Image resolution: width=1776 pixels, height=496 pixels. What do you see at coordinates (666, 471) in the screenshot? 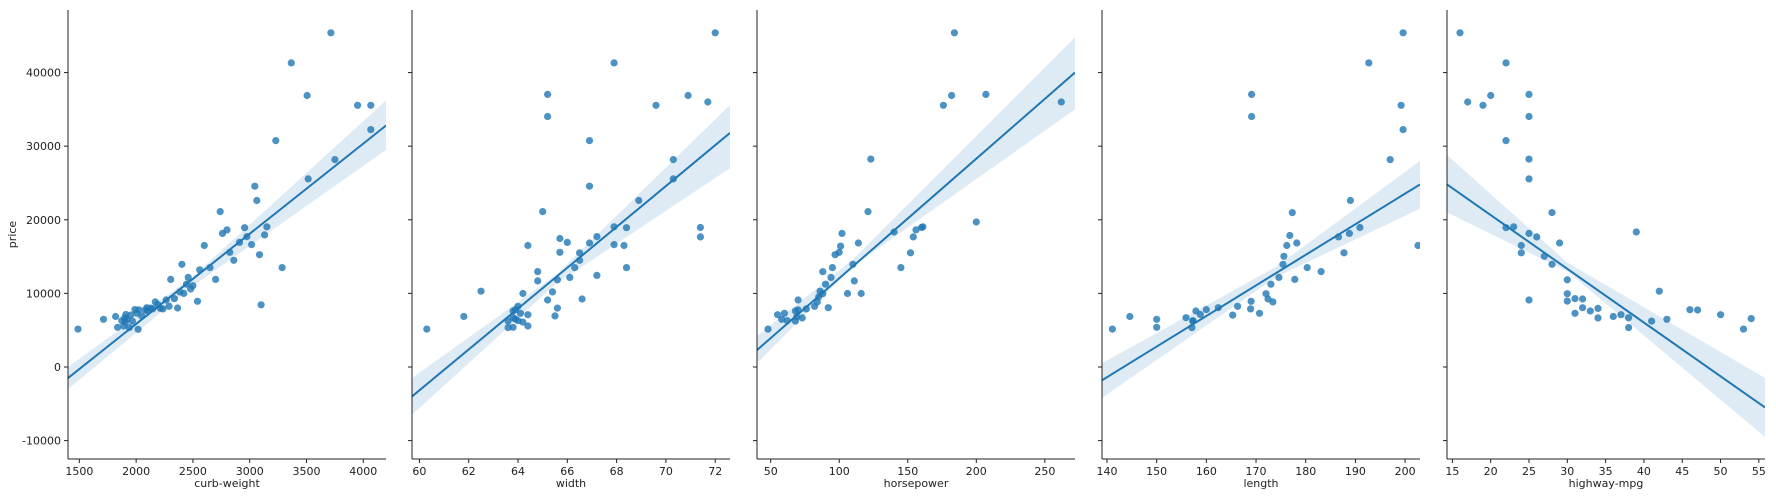
I see `x-tick-label: 70` at bounding box center [666, 471].